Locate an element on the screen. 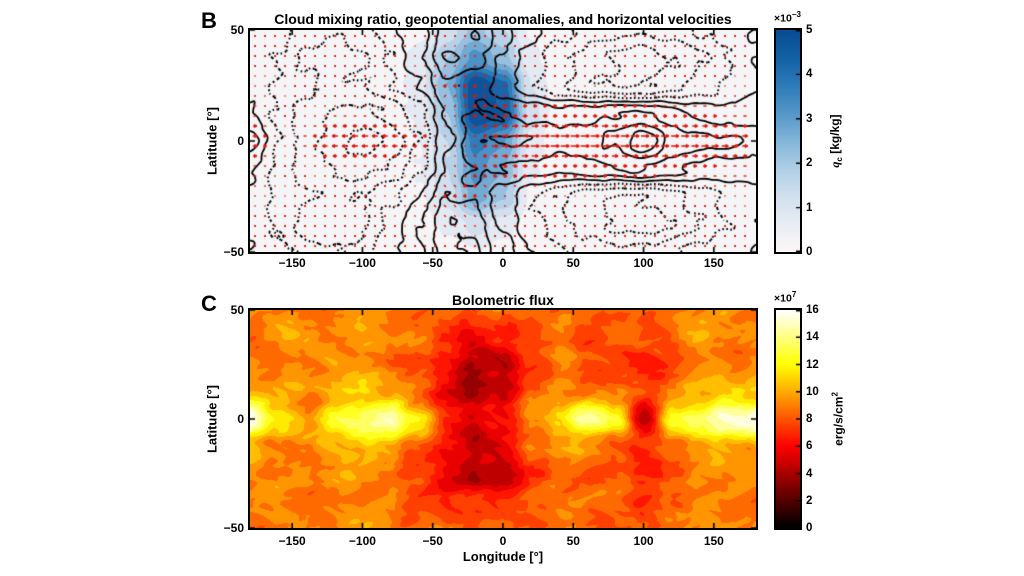 The height and width of the screenshot is (576, 1024). panel-b-x-tick: 50 is located at coordinates (573, 263).